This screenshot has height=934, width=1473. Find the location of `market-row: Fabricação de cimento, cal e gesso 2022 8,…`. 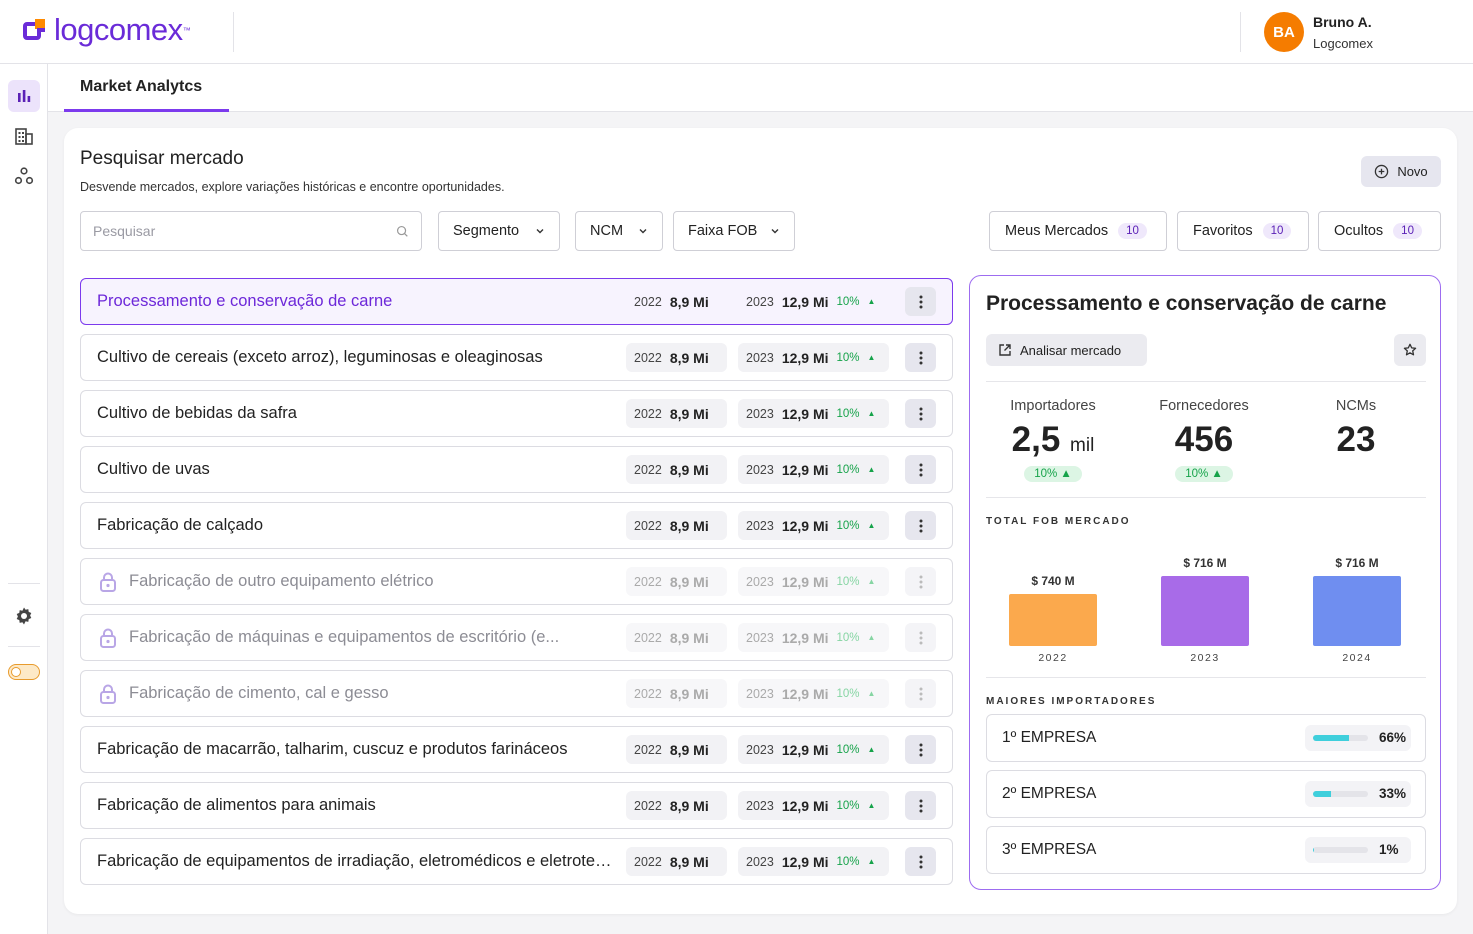

market-row: Fabricação de cimento, cal e gesso 2022 8,… is located at coordinates (516, 693).